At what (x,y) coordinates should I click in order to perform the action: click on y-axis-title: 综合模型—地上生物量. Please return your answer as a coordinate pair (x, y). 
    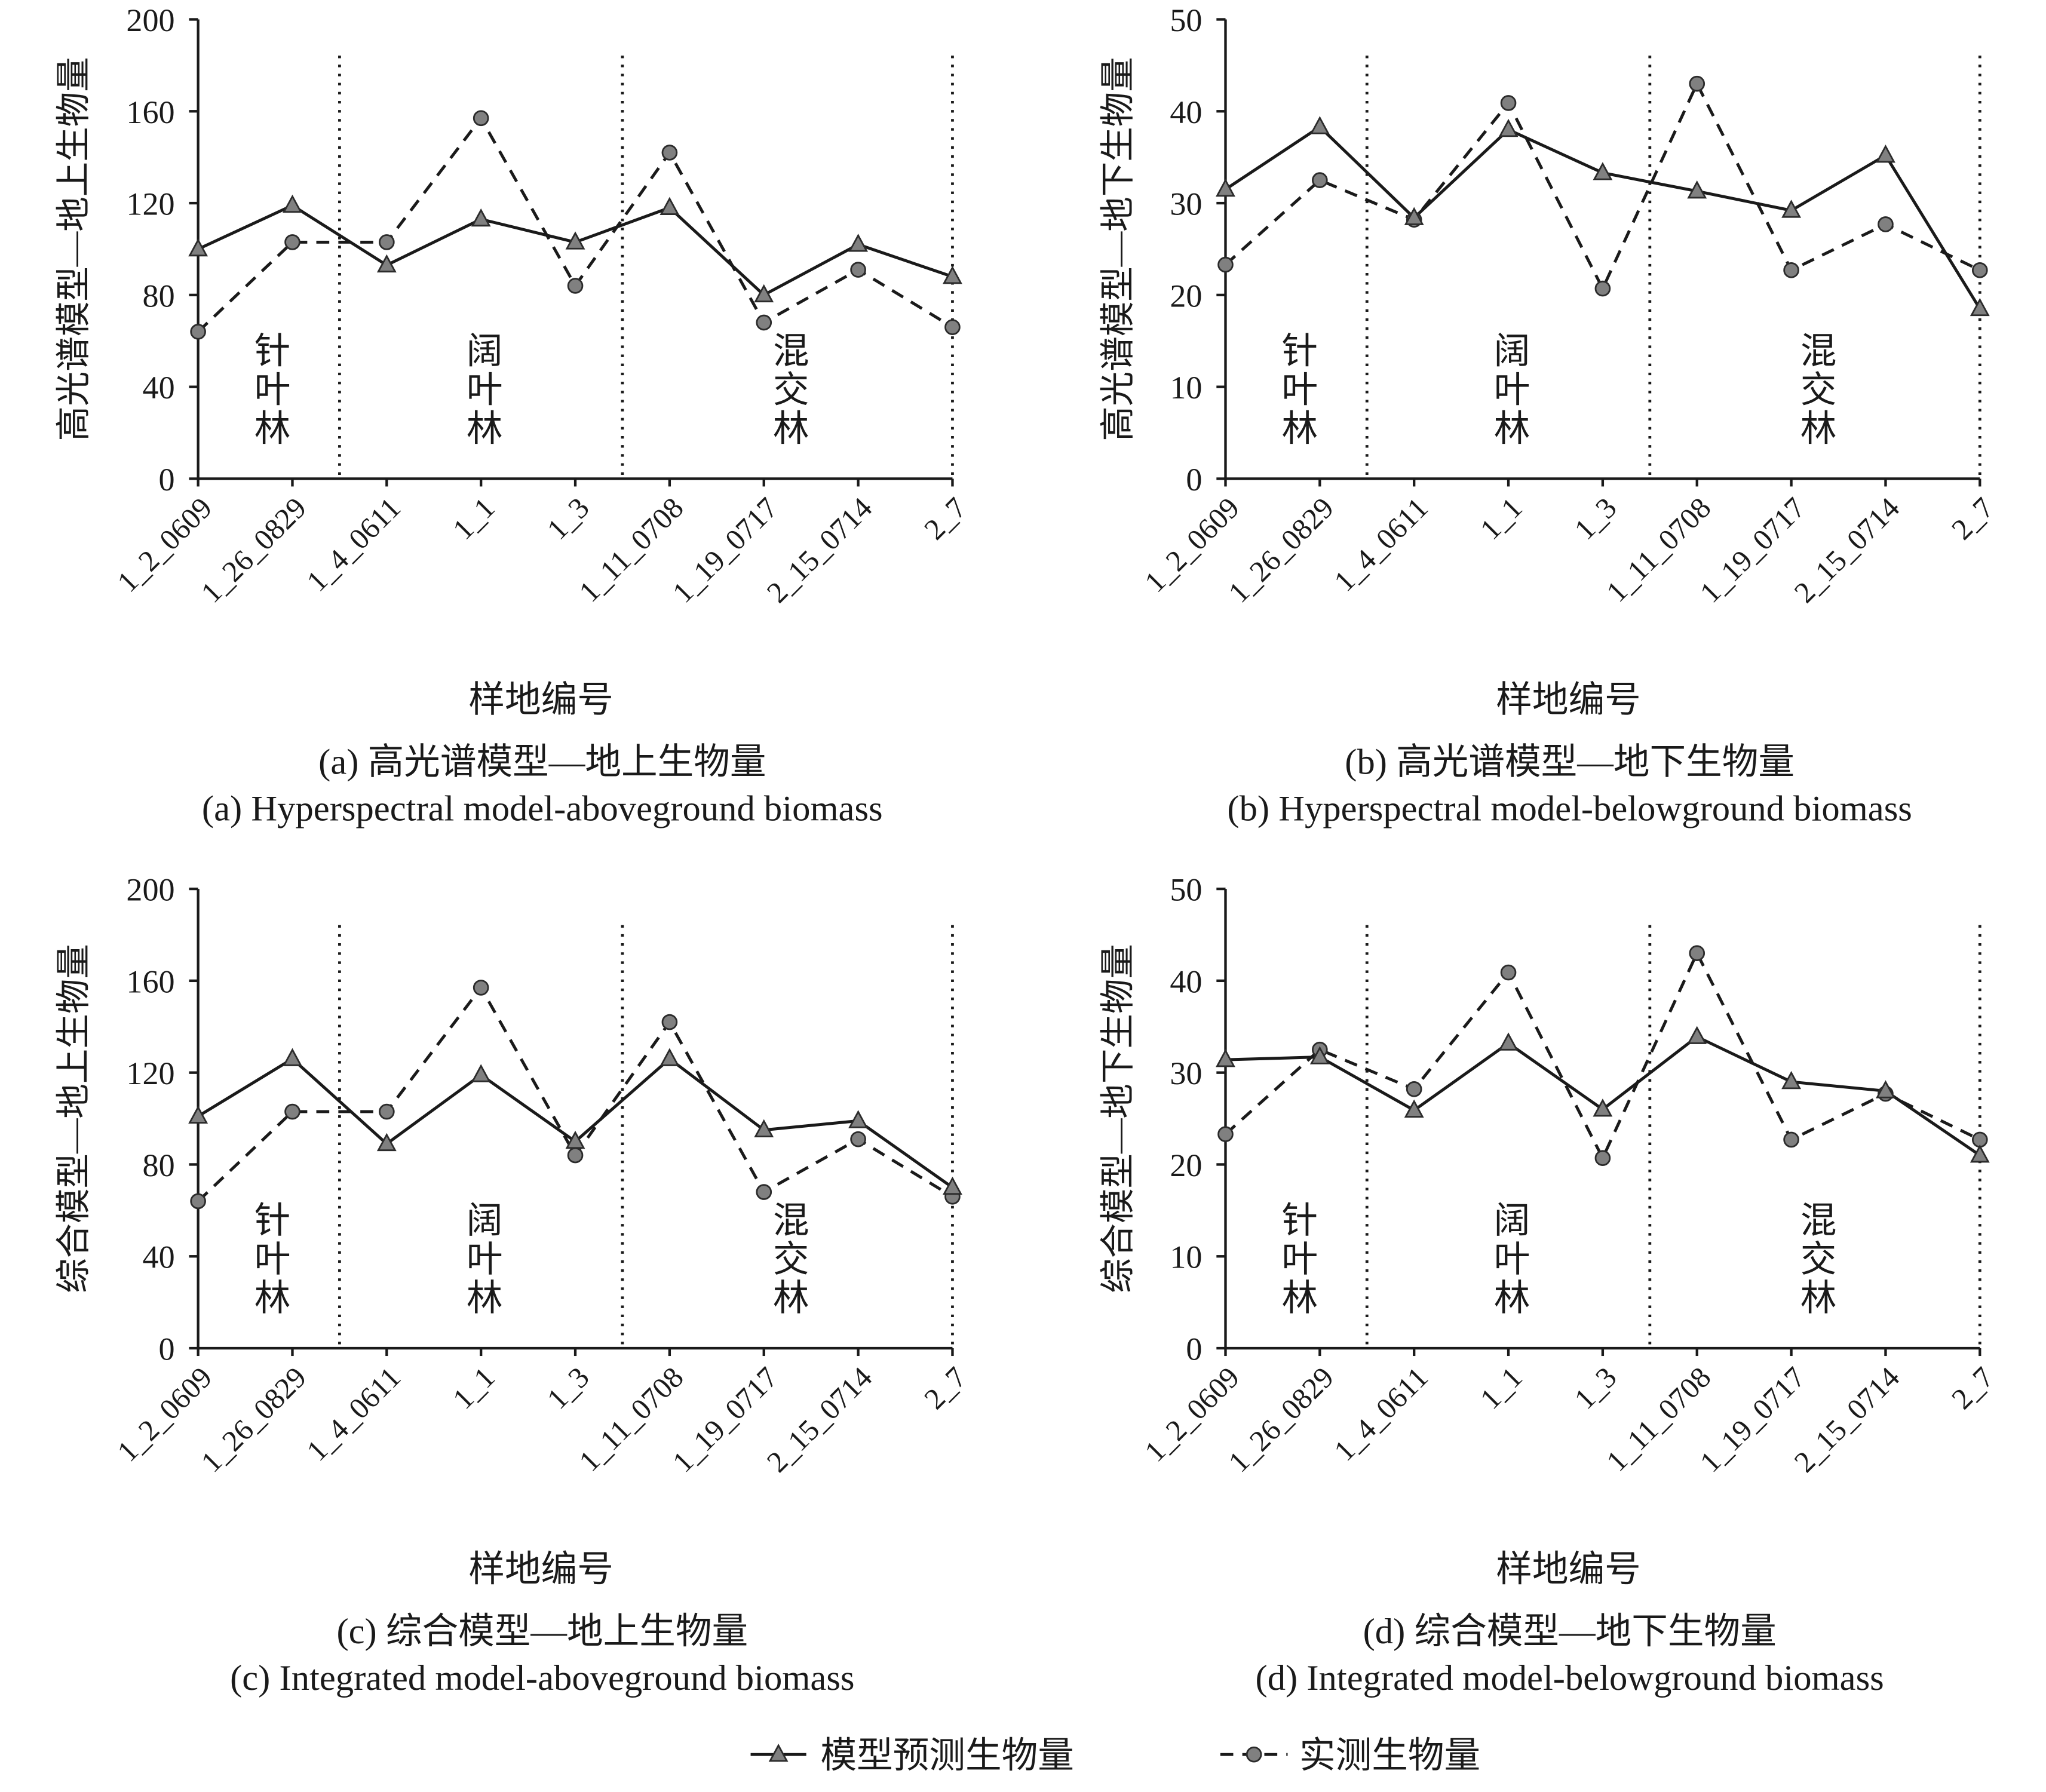
    Looking at the image, I should click on (73, 1118).